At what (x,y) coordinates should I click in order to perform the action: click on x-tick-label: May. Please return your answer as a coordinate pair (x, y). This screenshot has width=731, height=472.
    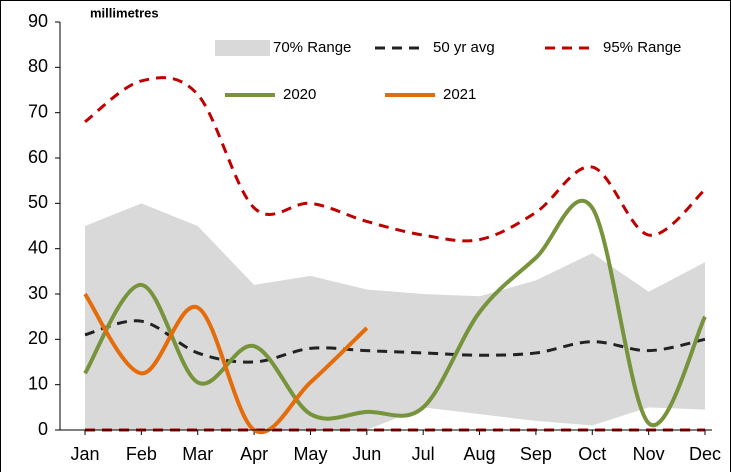
    Looking at the image, I should click on (310, 454).